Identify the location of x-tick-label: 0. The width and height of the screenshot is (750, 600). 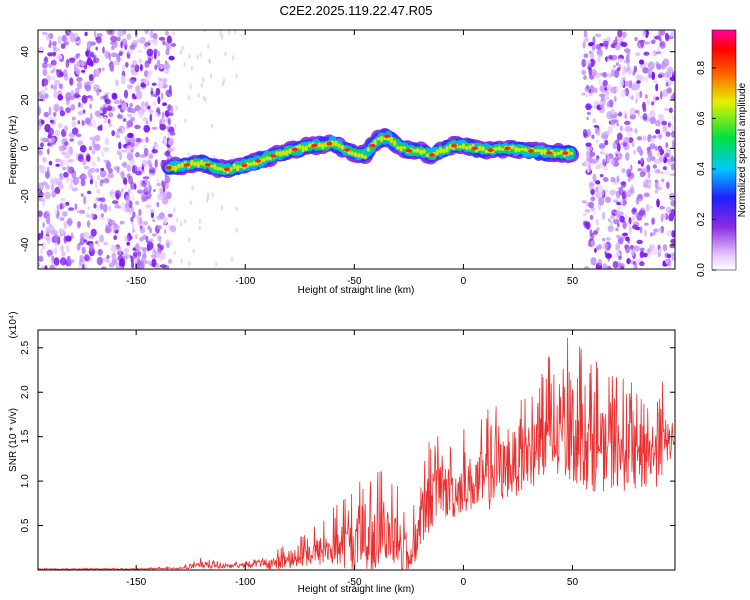
(464, 582).